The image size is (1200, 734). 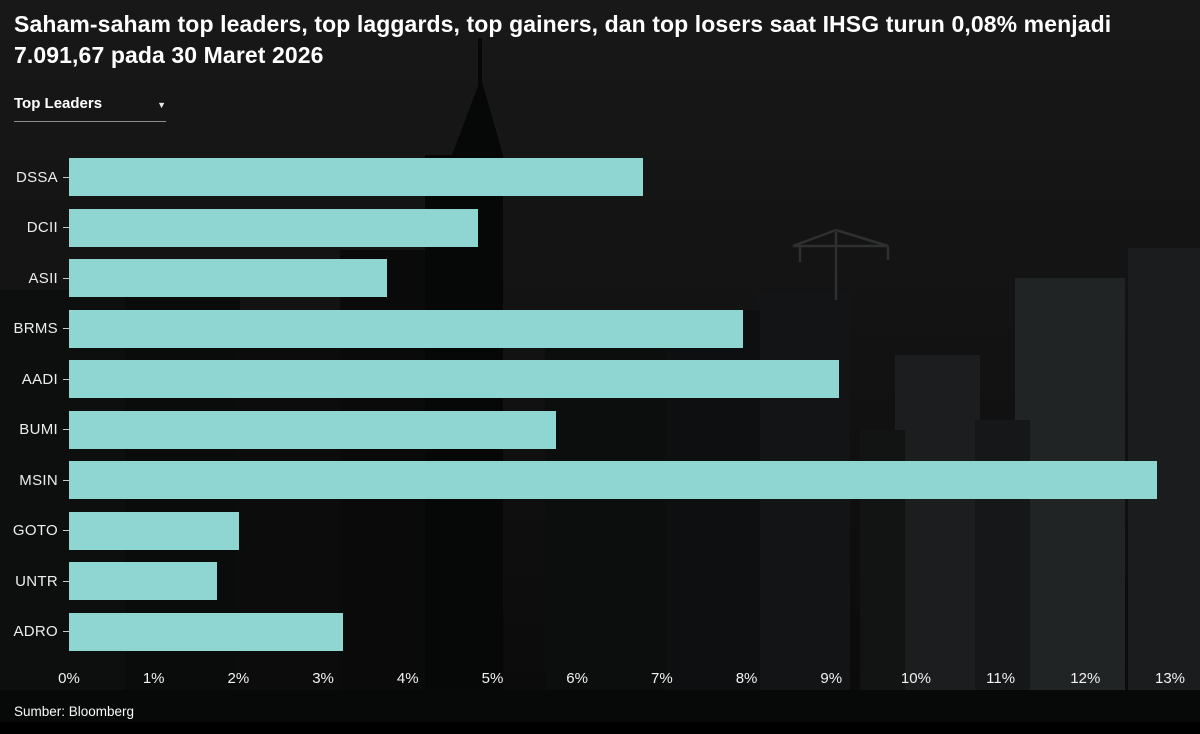 I want to click on x-axis: 0% 1% 2% 3% 4% 5% 6% 7% 8% 9% 10% 11% 12% 13%, so click(x=621, y=677).